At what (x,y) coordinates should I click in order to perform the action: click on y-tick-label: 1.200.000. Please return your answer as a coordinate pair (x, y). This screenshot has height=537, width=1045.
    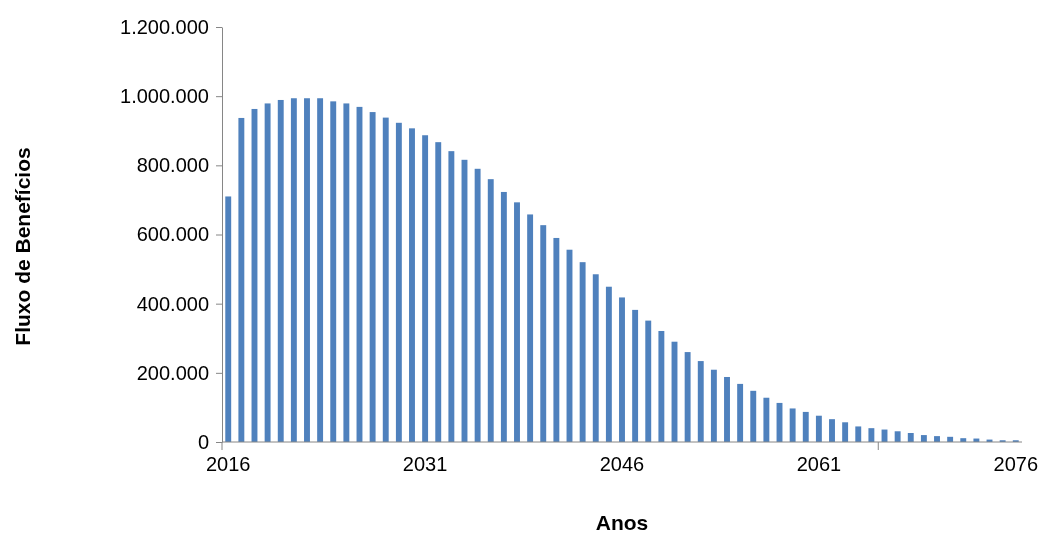
    Looking at the image, I should click on (164, 26).